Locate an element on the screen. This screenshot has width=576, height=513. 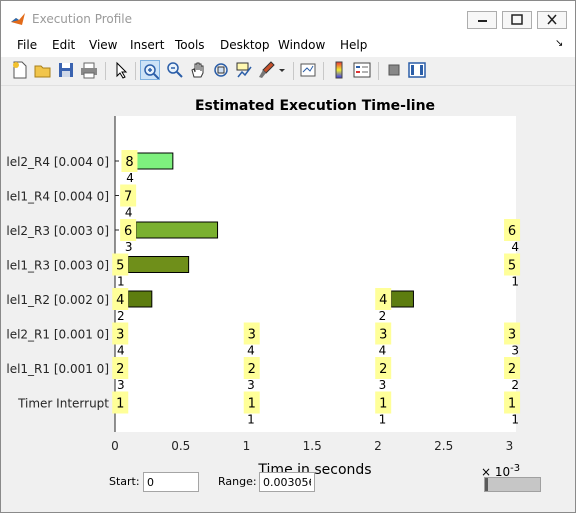
matlab-logo-icon is located at coordinates (18, 19).